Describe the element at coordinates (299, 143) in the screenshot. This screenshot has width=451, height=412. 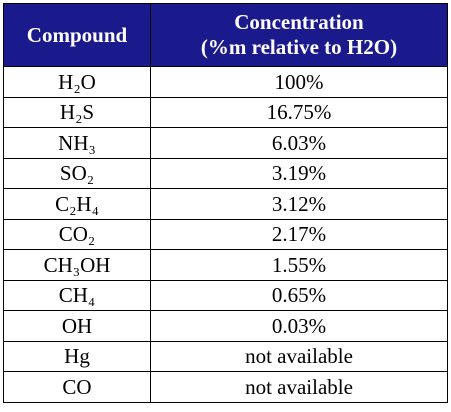
I see `concentration-cell: 6.03%` at that location.